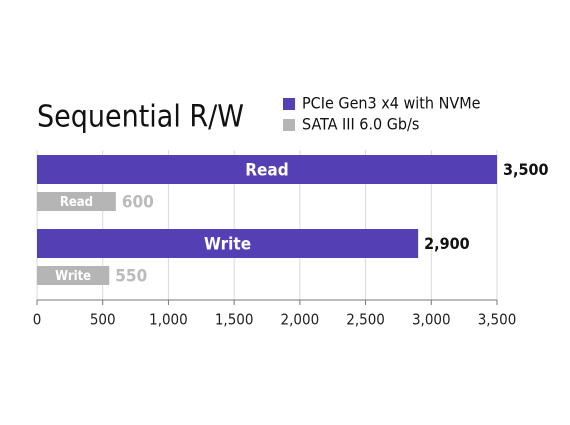 The height and width of the screenshot is (425, 570). I want to click on value-label: 2,900, so click(447, 243).